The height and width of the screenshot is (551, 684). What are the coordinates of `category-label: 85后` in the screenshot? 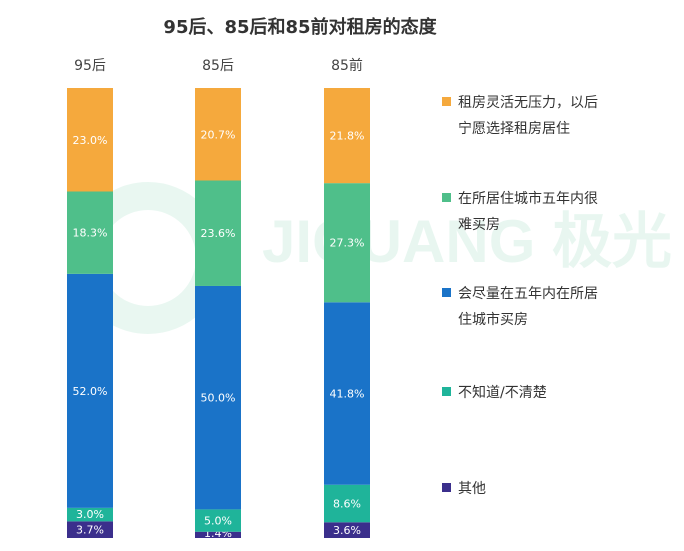 It's located at (218, 66).